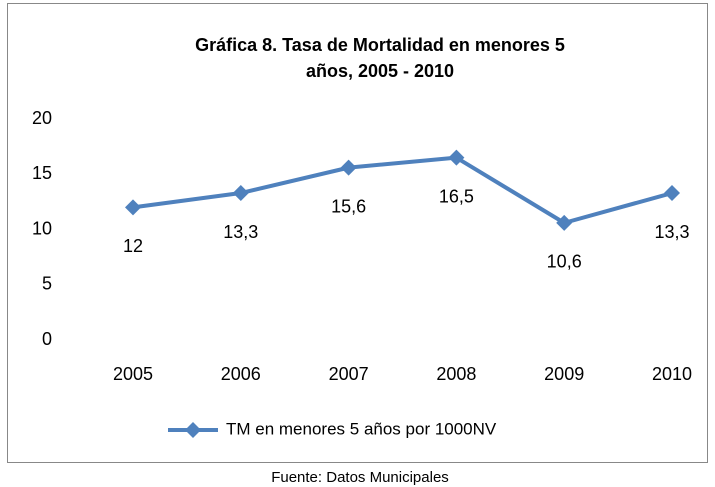 This screenshot has width=715, height=487. I want to click on y-tick-label: 5, so click(47, 284).